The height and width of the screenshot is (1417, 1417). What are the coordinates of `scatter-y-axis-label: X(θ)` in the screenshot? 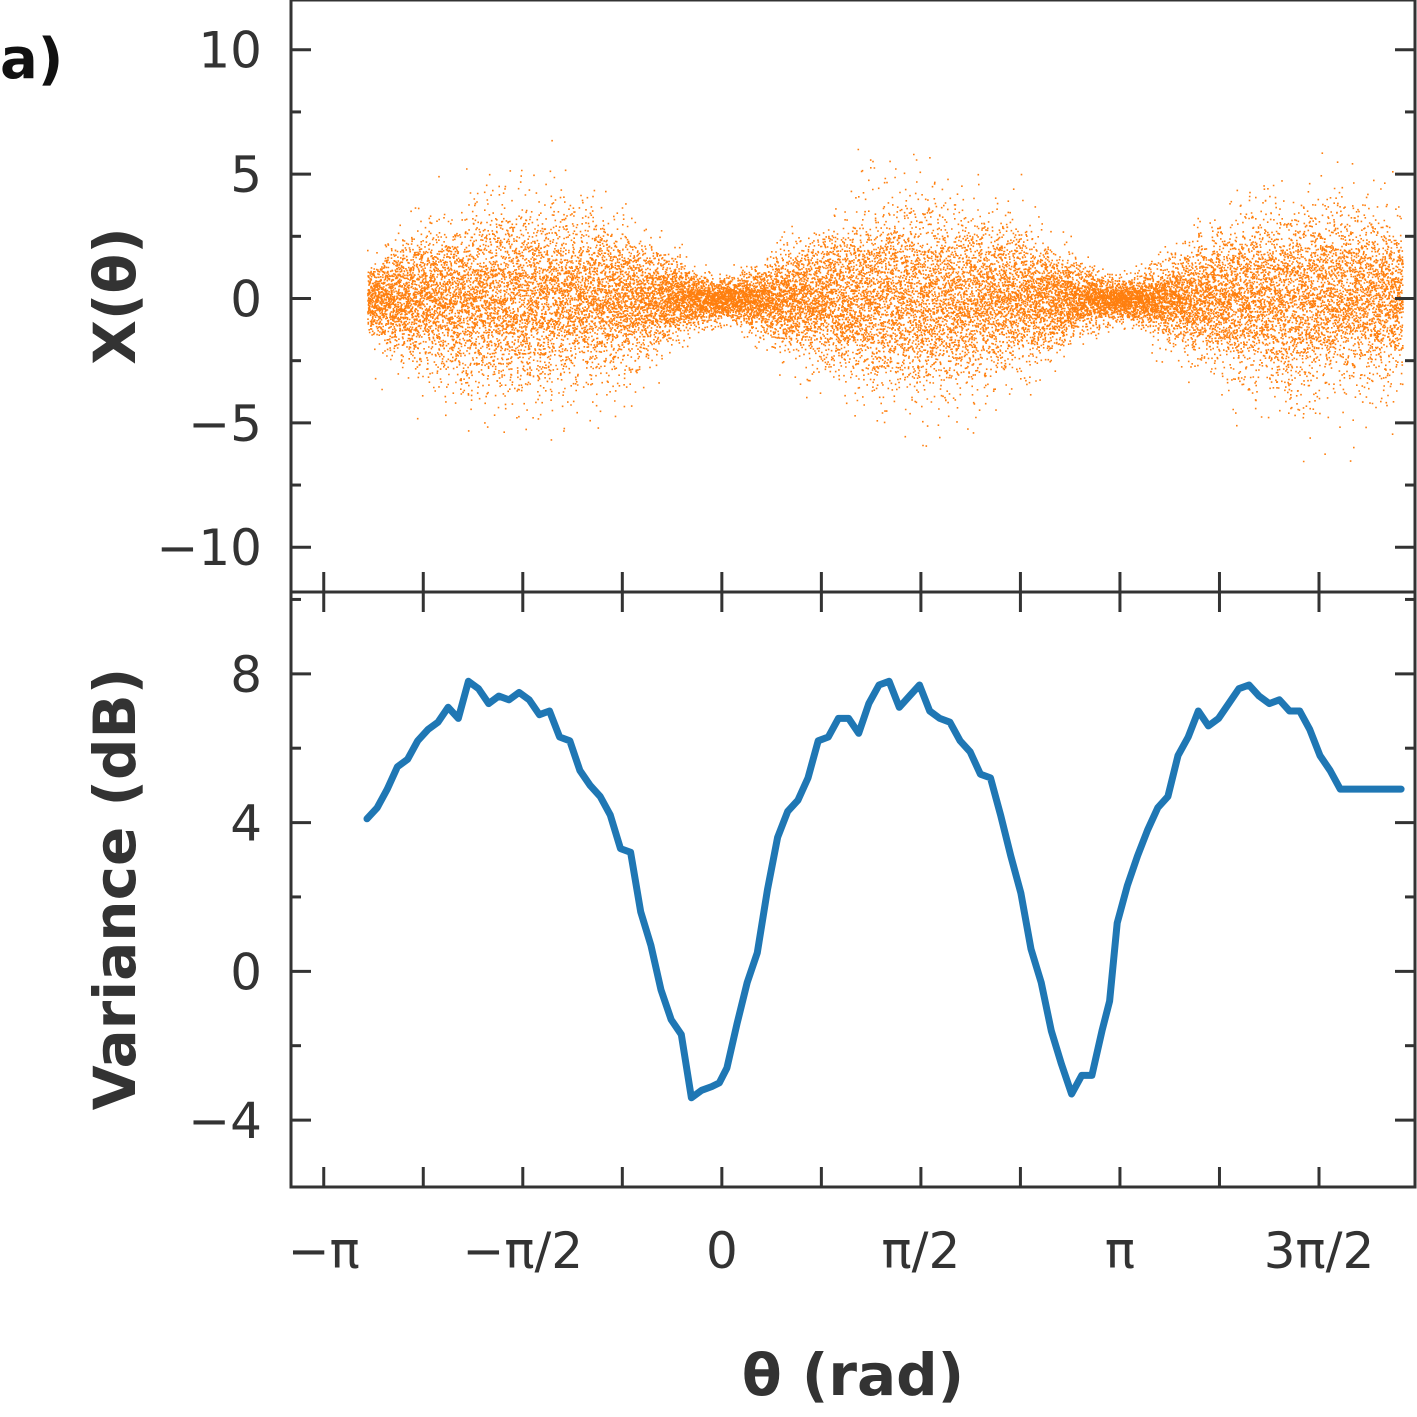 It's located at (115, 296).